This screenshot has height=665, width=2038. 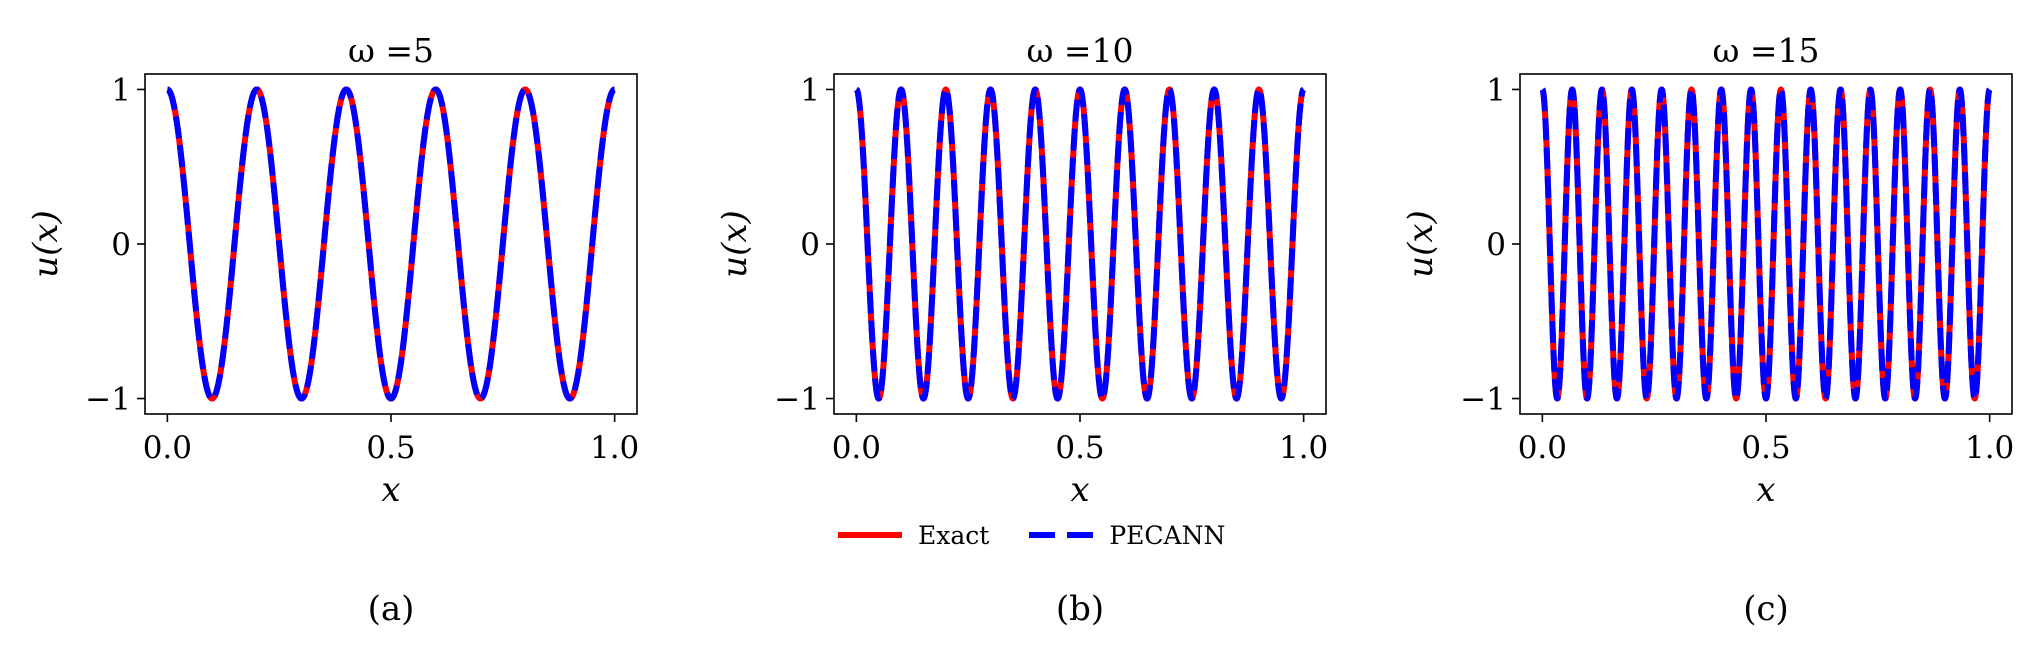 What do you see at coordinates (870, 535) in the screenshot?
I see `legend-swatch-exact` at bounding box center [870, 535].